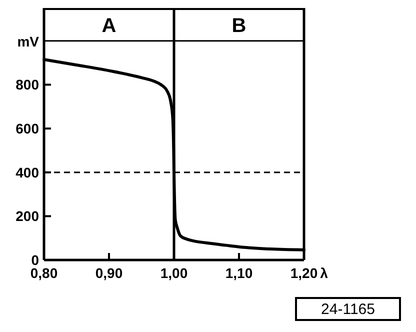  What do you see at coordinates (304, 273) in the screenshot?
I see `x-tick-label: 1,20` at bounding box center [304, 273].